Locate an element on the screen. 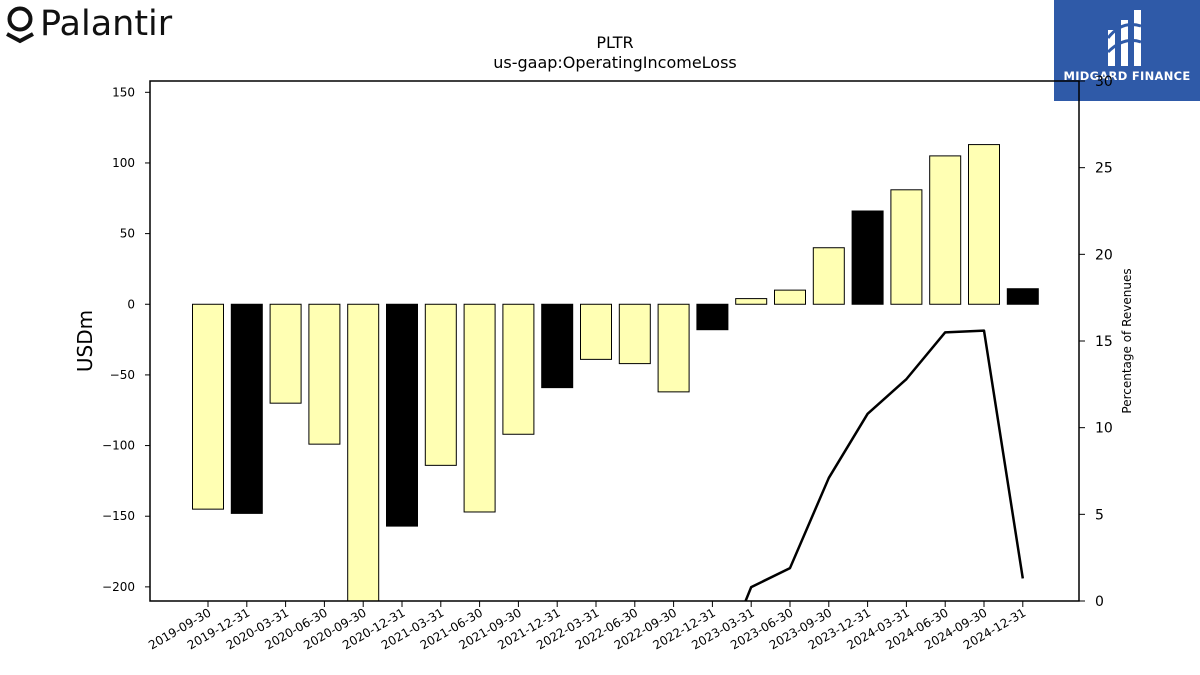 The width and height of the screenshot is (1200, 675). right-y-axis: 0 5 10 15 20 25 30 is located at coordinates (1096, 342).